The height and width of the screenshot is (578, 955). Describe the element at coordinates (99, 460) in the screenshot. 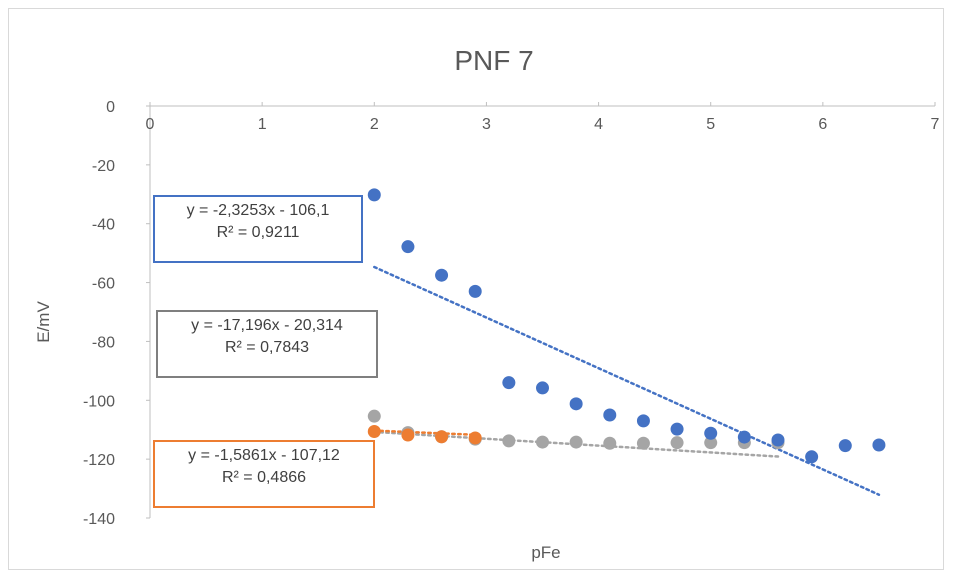

I see `y-tick-label: -120` at that location.